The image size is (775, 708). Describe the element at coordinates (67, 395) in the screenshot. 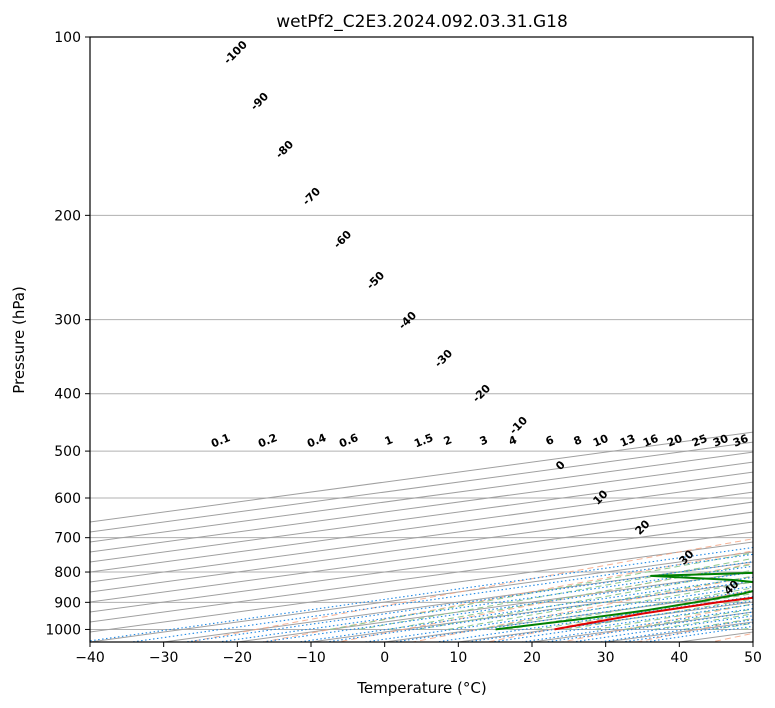

I see `y-tick-label: 400` at that location.